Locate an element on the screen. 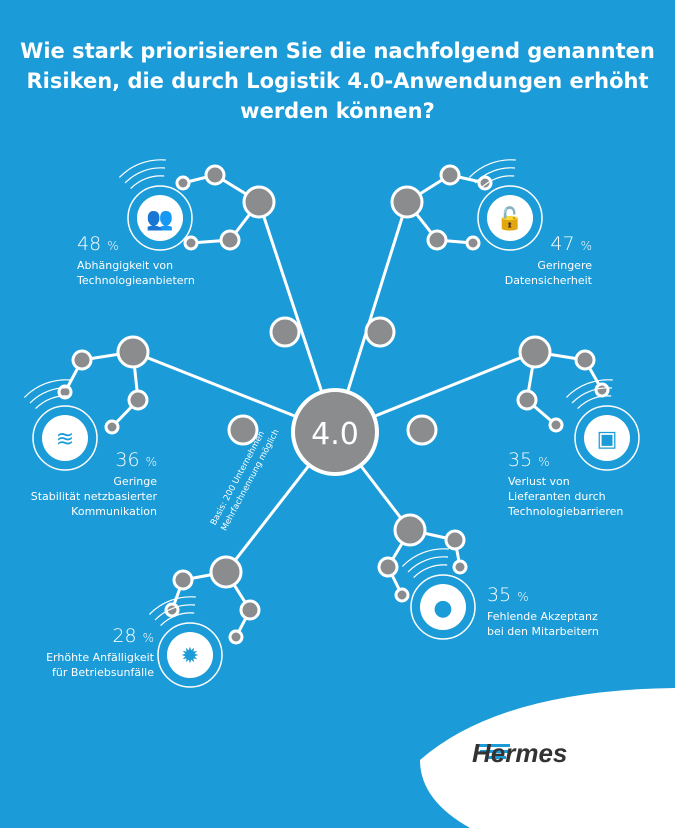  center-label: 4.0 is located at coordinates (335, 434).